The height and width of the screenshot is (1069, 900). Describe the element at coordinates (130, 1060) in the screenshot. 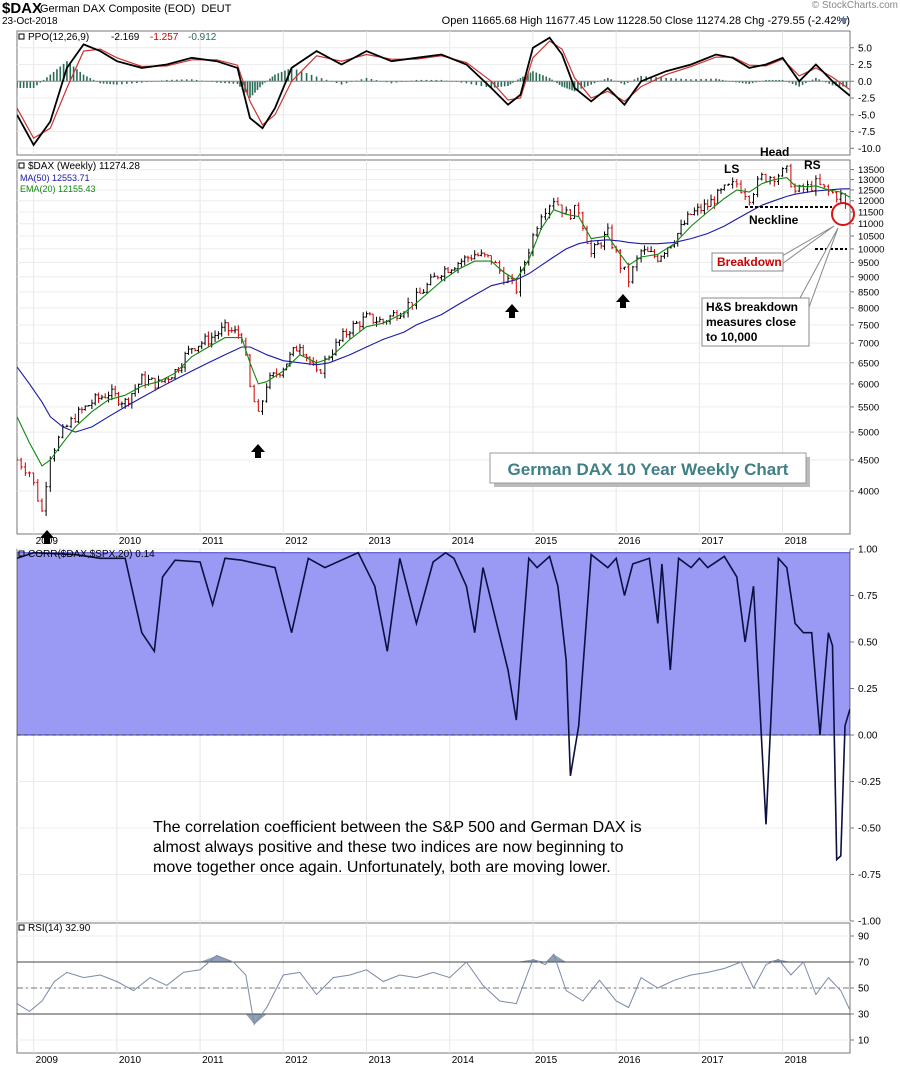

I see `rsi-xtick-label: 2010` at that location.